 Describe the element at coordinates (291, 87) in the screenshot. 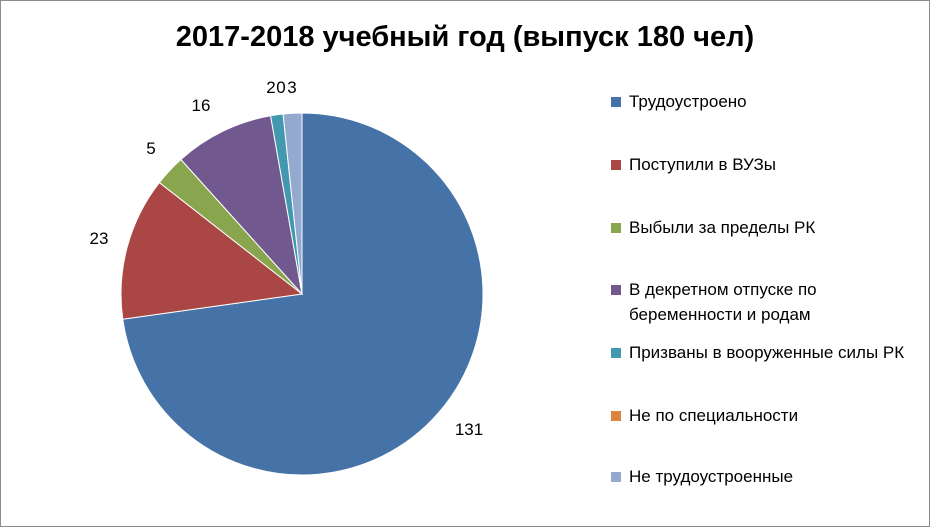

I see `data-label-7: 3` at that location.